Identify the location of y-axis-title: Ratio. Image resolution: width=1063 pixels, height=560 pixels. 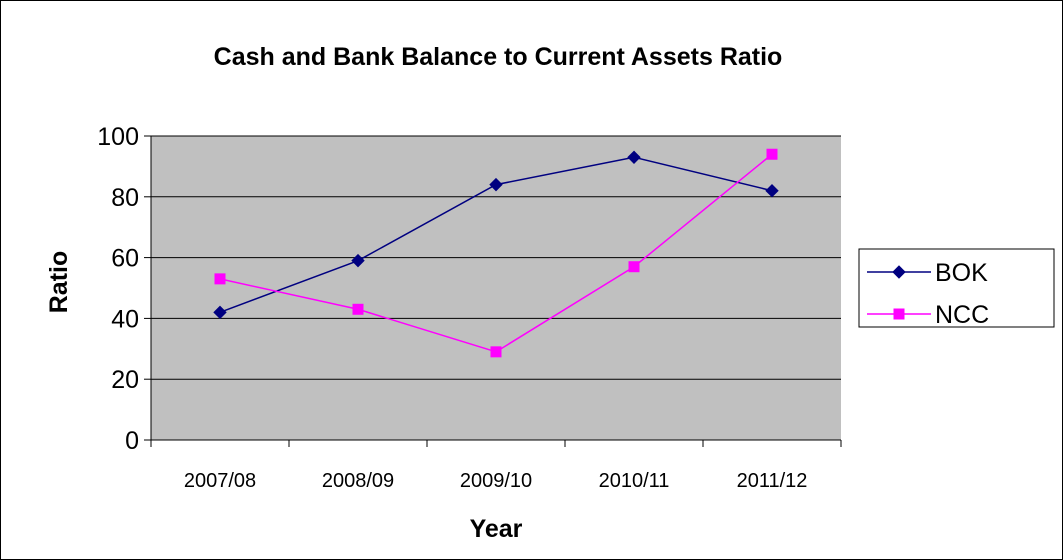
(59, 282).